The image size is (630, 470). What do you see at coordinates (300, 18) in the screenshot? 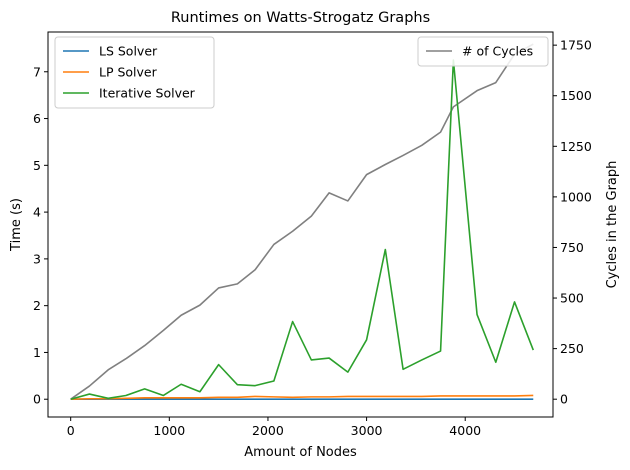
I see `chart-title: Runtimes on Watts-Strogatz Graphs` at bounding box center [300, 18].